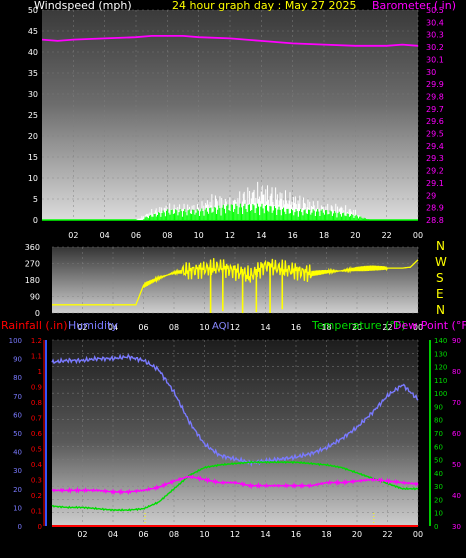  I want to click on temperature-tick-label: 120, so click(440, 368).